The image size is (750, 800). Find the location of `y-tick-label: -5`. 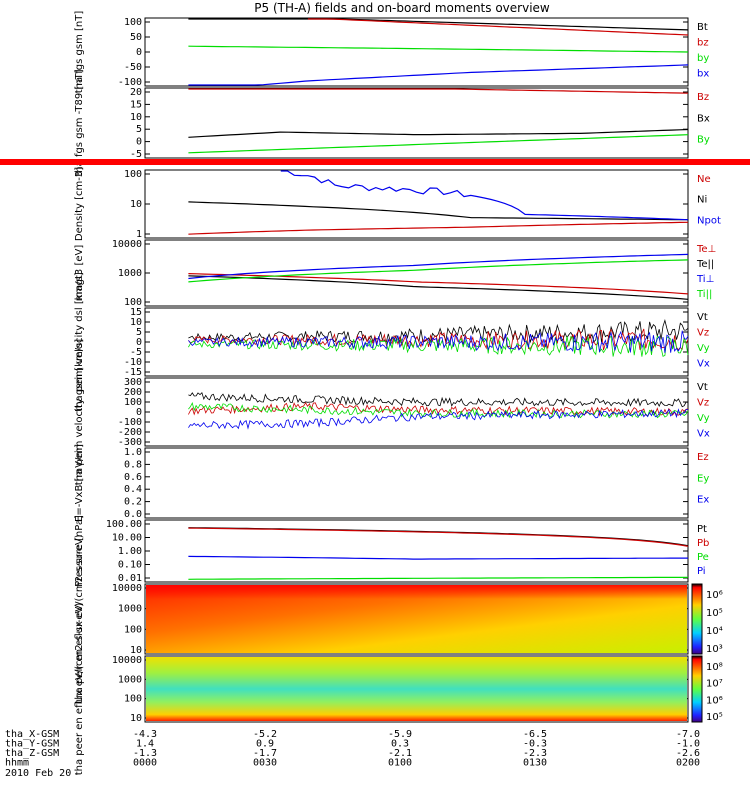

y-tick-label: -5 is located at coordinates (136, 154).